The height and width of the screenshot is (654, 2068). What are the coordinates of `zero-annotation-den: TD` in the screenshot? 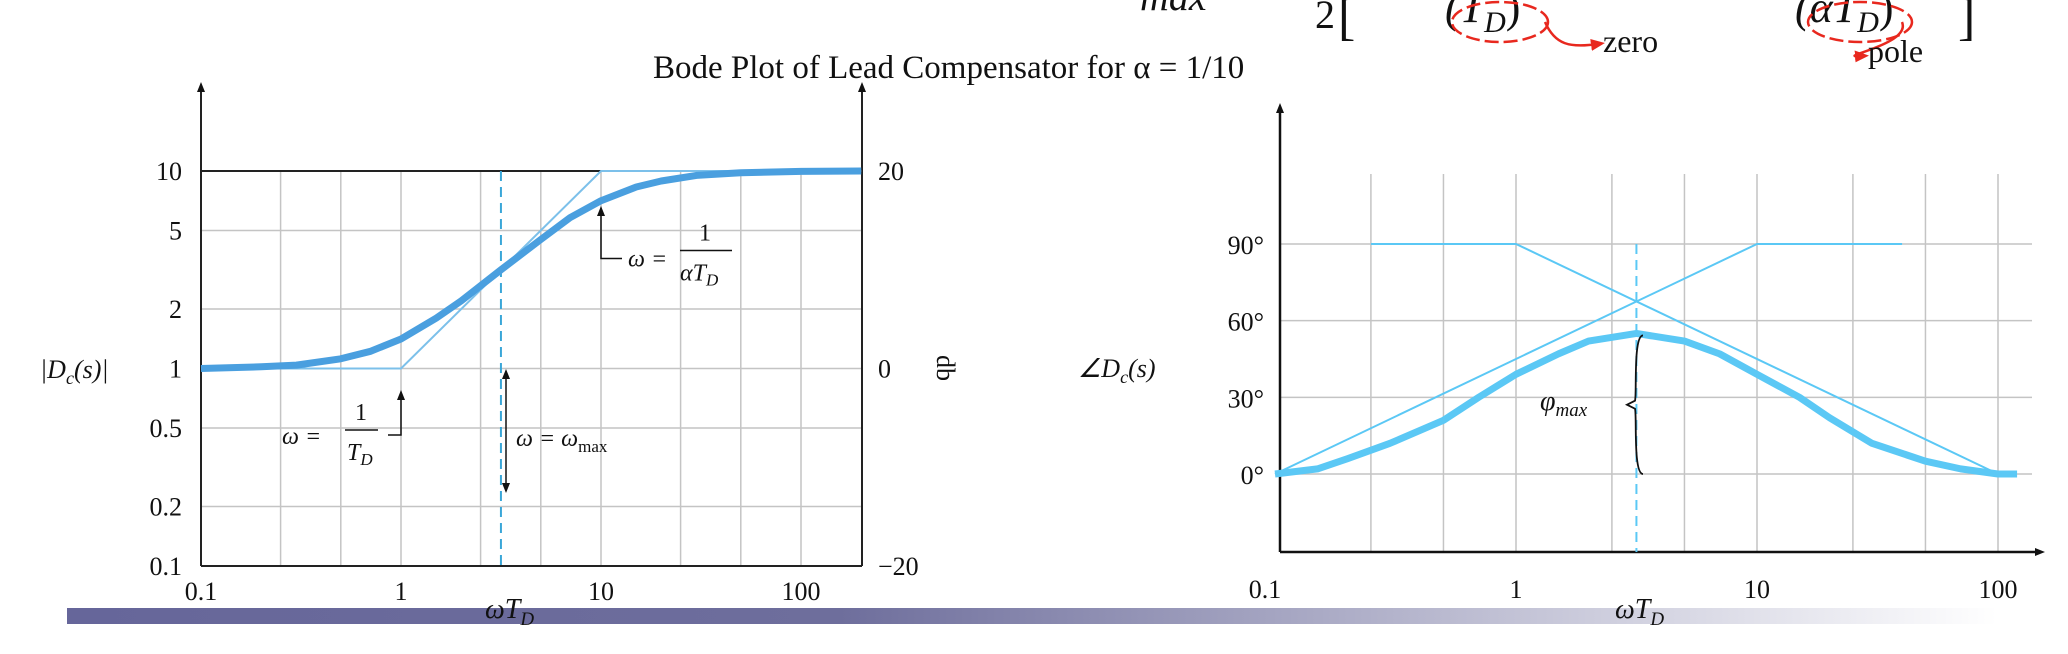 It's located at (360, 454).